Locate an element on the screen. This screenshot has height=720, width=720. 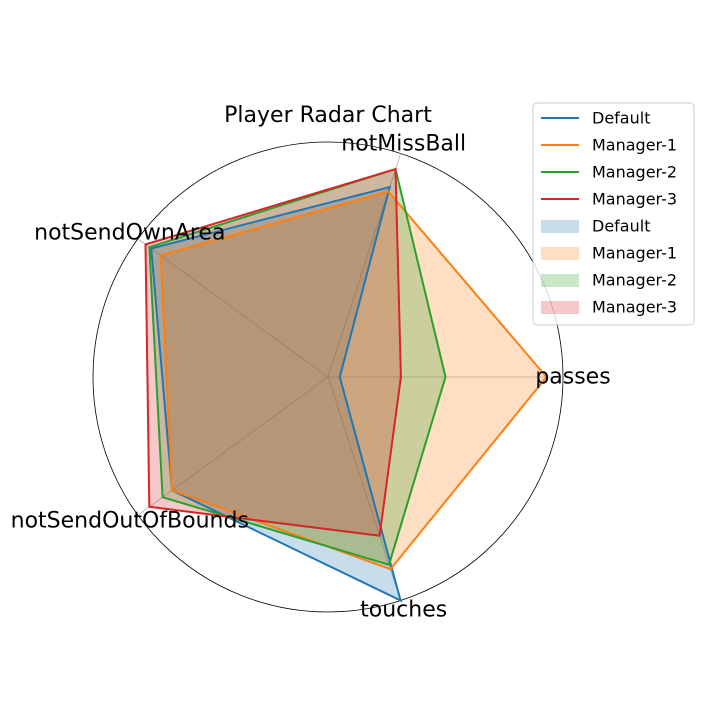
legend-frame is located at coordinates (613, 214).